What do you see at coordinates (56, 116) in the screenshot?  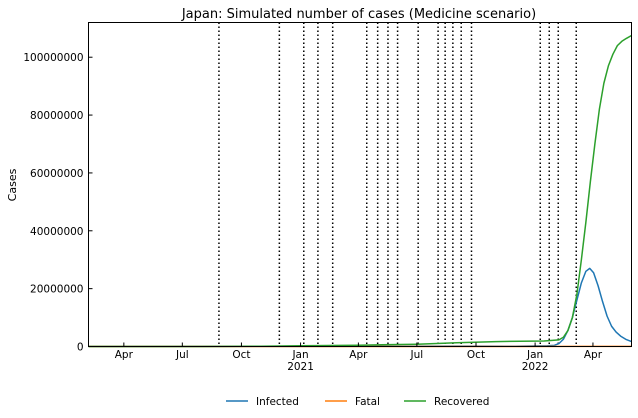 I see `y-tick-label: 80000000` at bounding box center [56, 116].